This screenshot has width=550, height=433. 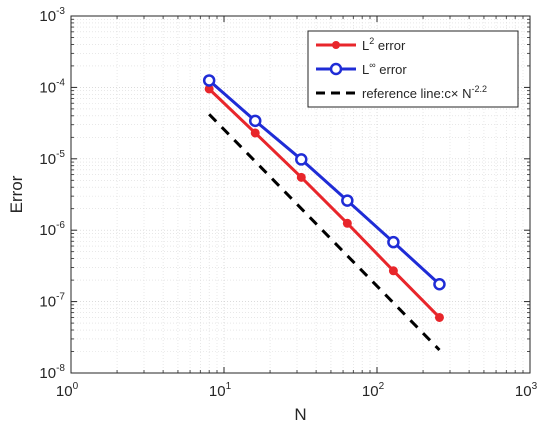 What do you see at coordinates (76, 386) in the screenshot?
I see `tick-exponent-text: 0` at bounding box center [76, 386].